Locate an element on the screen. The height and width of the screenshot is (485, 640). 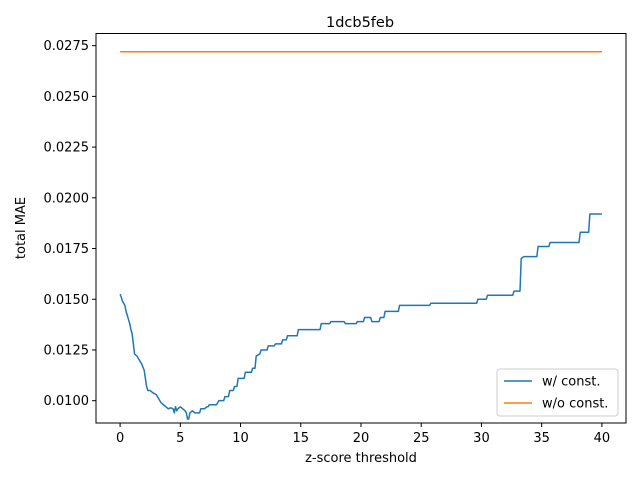
chart-title: 1dcb5feb is located at coordinates (360, 23).